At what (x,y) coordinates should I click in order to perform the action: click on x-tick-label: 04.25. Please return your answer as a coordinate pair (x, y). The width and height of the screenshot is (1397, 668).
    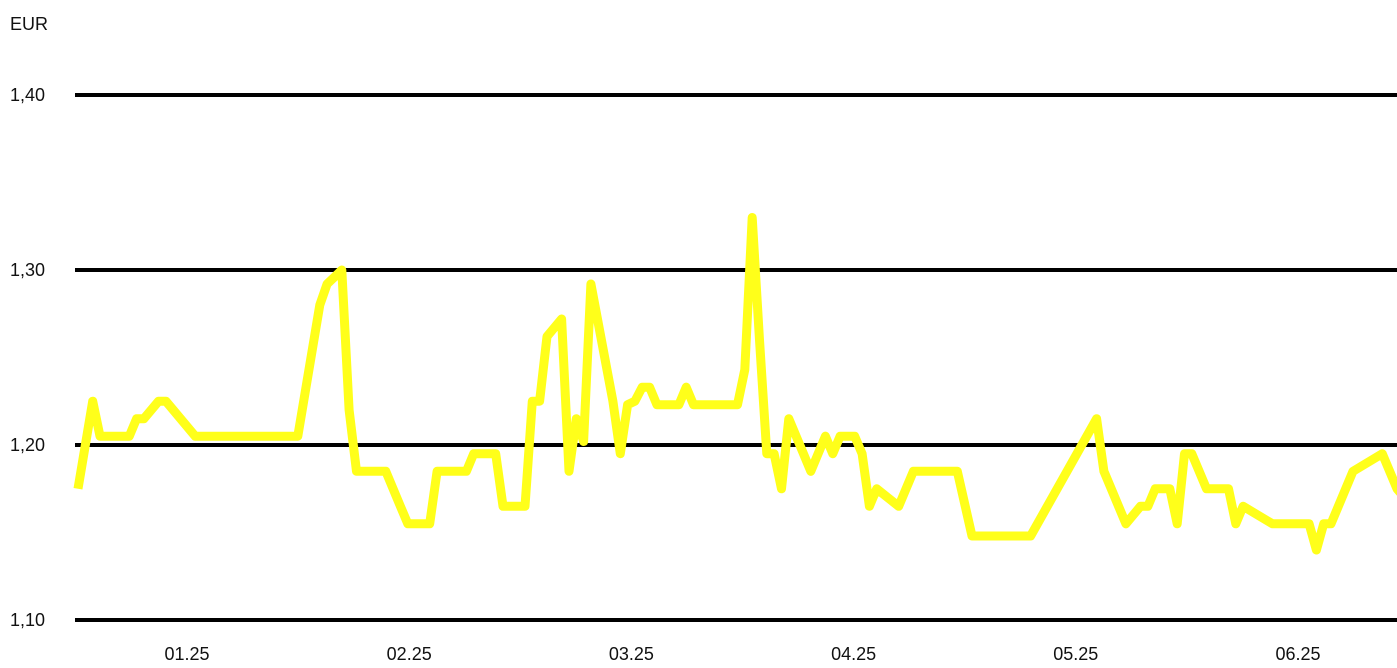
    Looking at the image, I should click on (853, 654).